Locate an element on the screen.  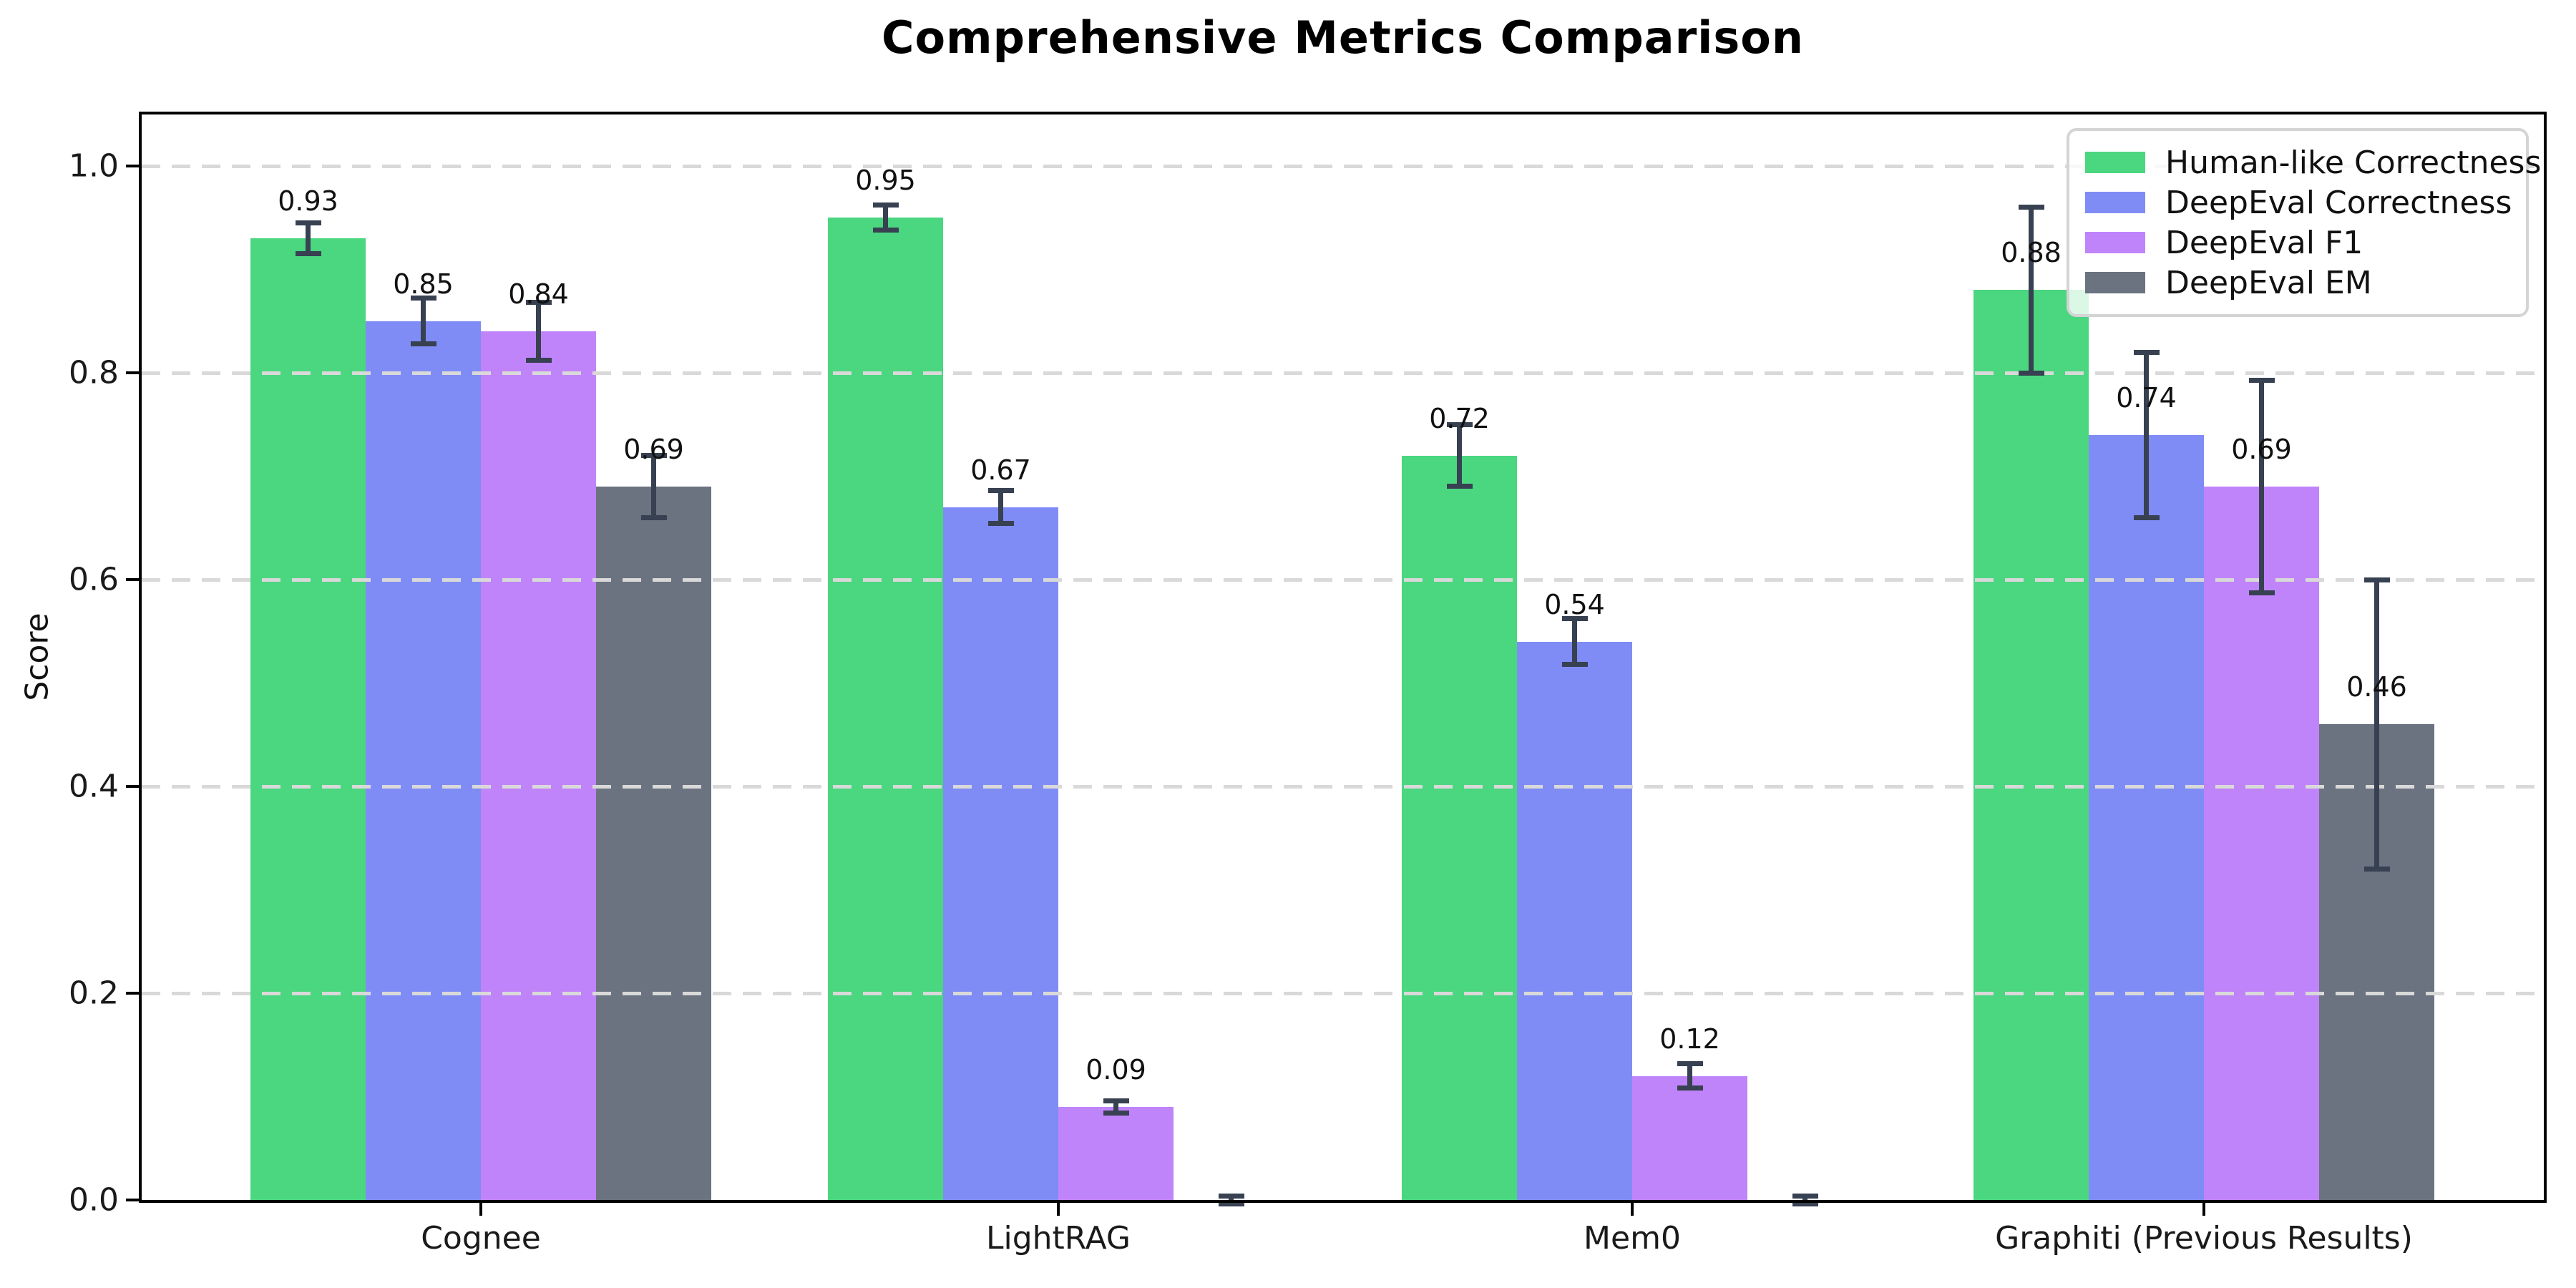
bar-value-label: 0.72 is located at coordinates (1459, 418).